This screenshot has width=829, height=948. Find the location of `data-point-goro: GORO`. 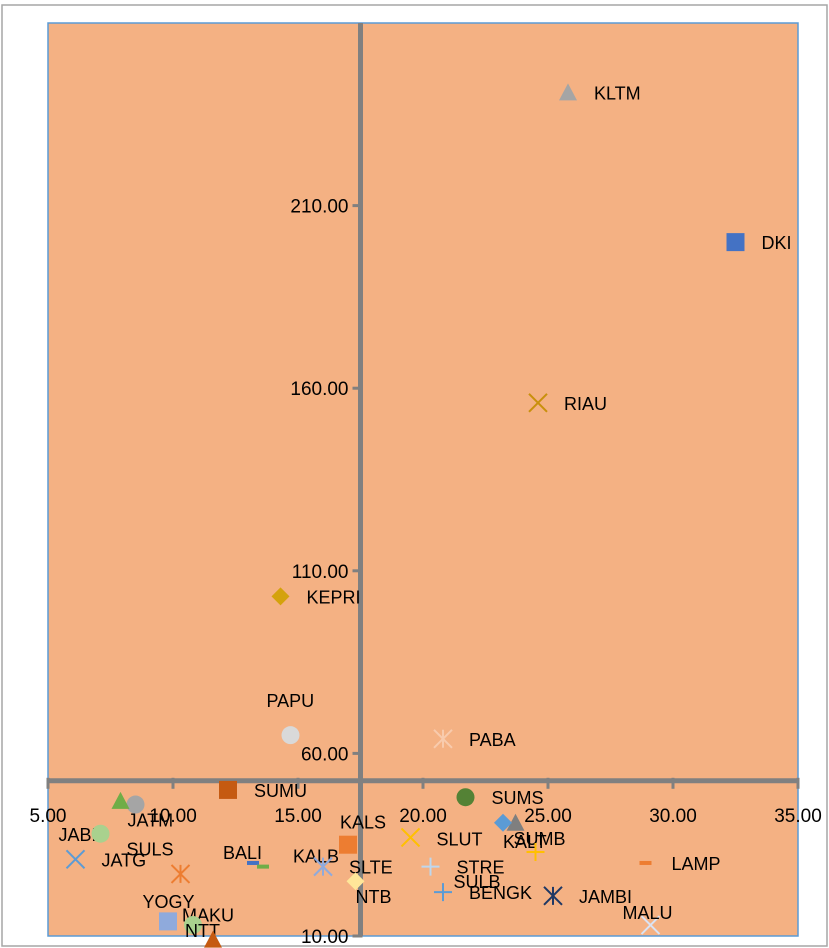

data-point-goro: GORO is located at coordinates (213, 939).